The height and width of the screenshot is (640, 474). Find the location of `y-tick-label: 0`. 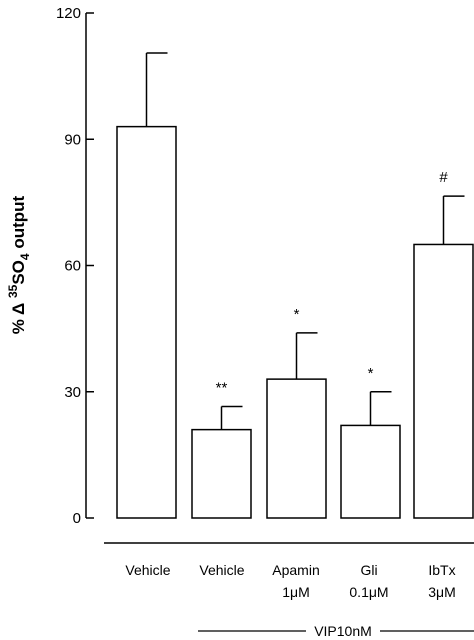

y-tick-label: 0 is located at coordinates (77, 518).